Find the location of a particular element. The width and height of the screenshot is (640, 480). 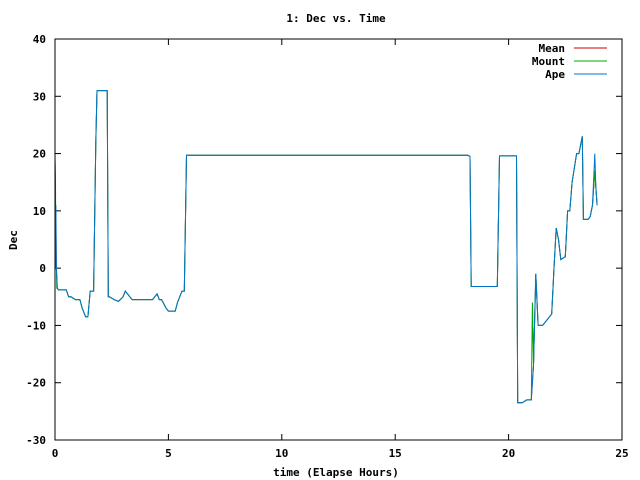

legend-label-ape: Ape is located at coordinates (555, 74).